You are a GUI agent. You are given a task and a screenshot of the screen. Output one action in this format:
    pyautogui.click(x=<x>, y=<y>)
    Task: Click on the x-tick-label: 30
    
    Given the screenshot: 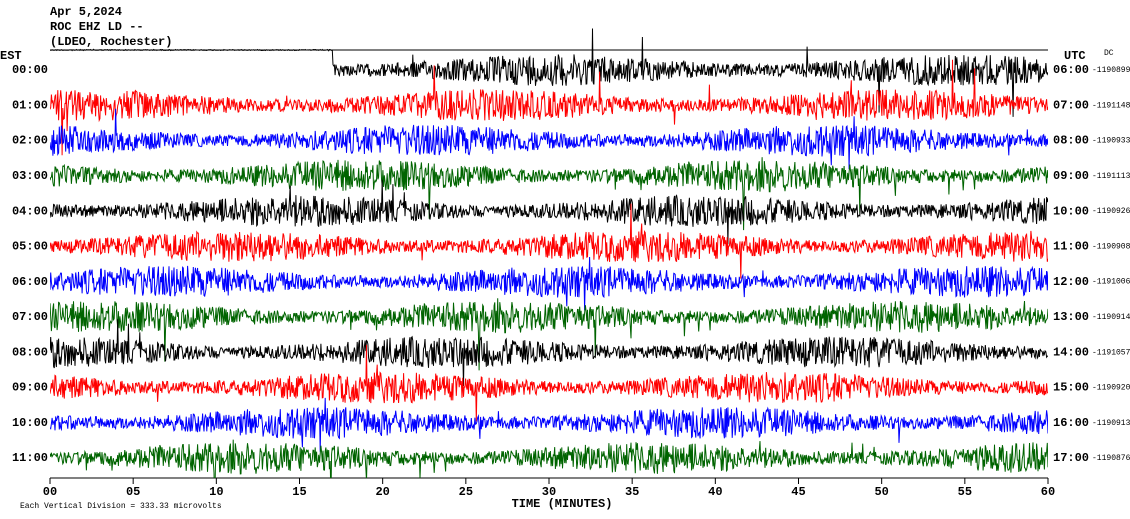 What is the action you would take?
    pyautogui.click(x=549, y=492)
    